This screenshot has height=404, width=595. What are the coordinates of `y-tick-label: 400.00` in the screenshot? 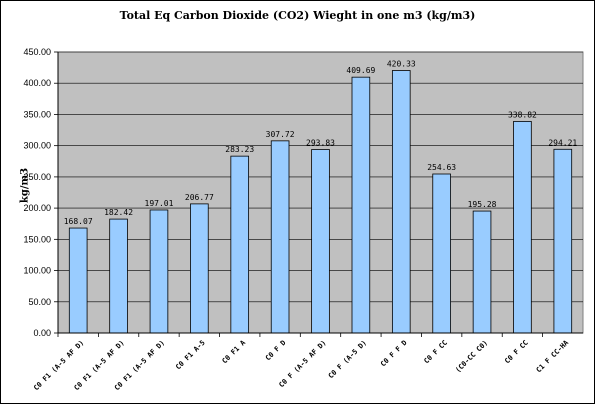 It's located at (37, 83).